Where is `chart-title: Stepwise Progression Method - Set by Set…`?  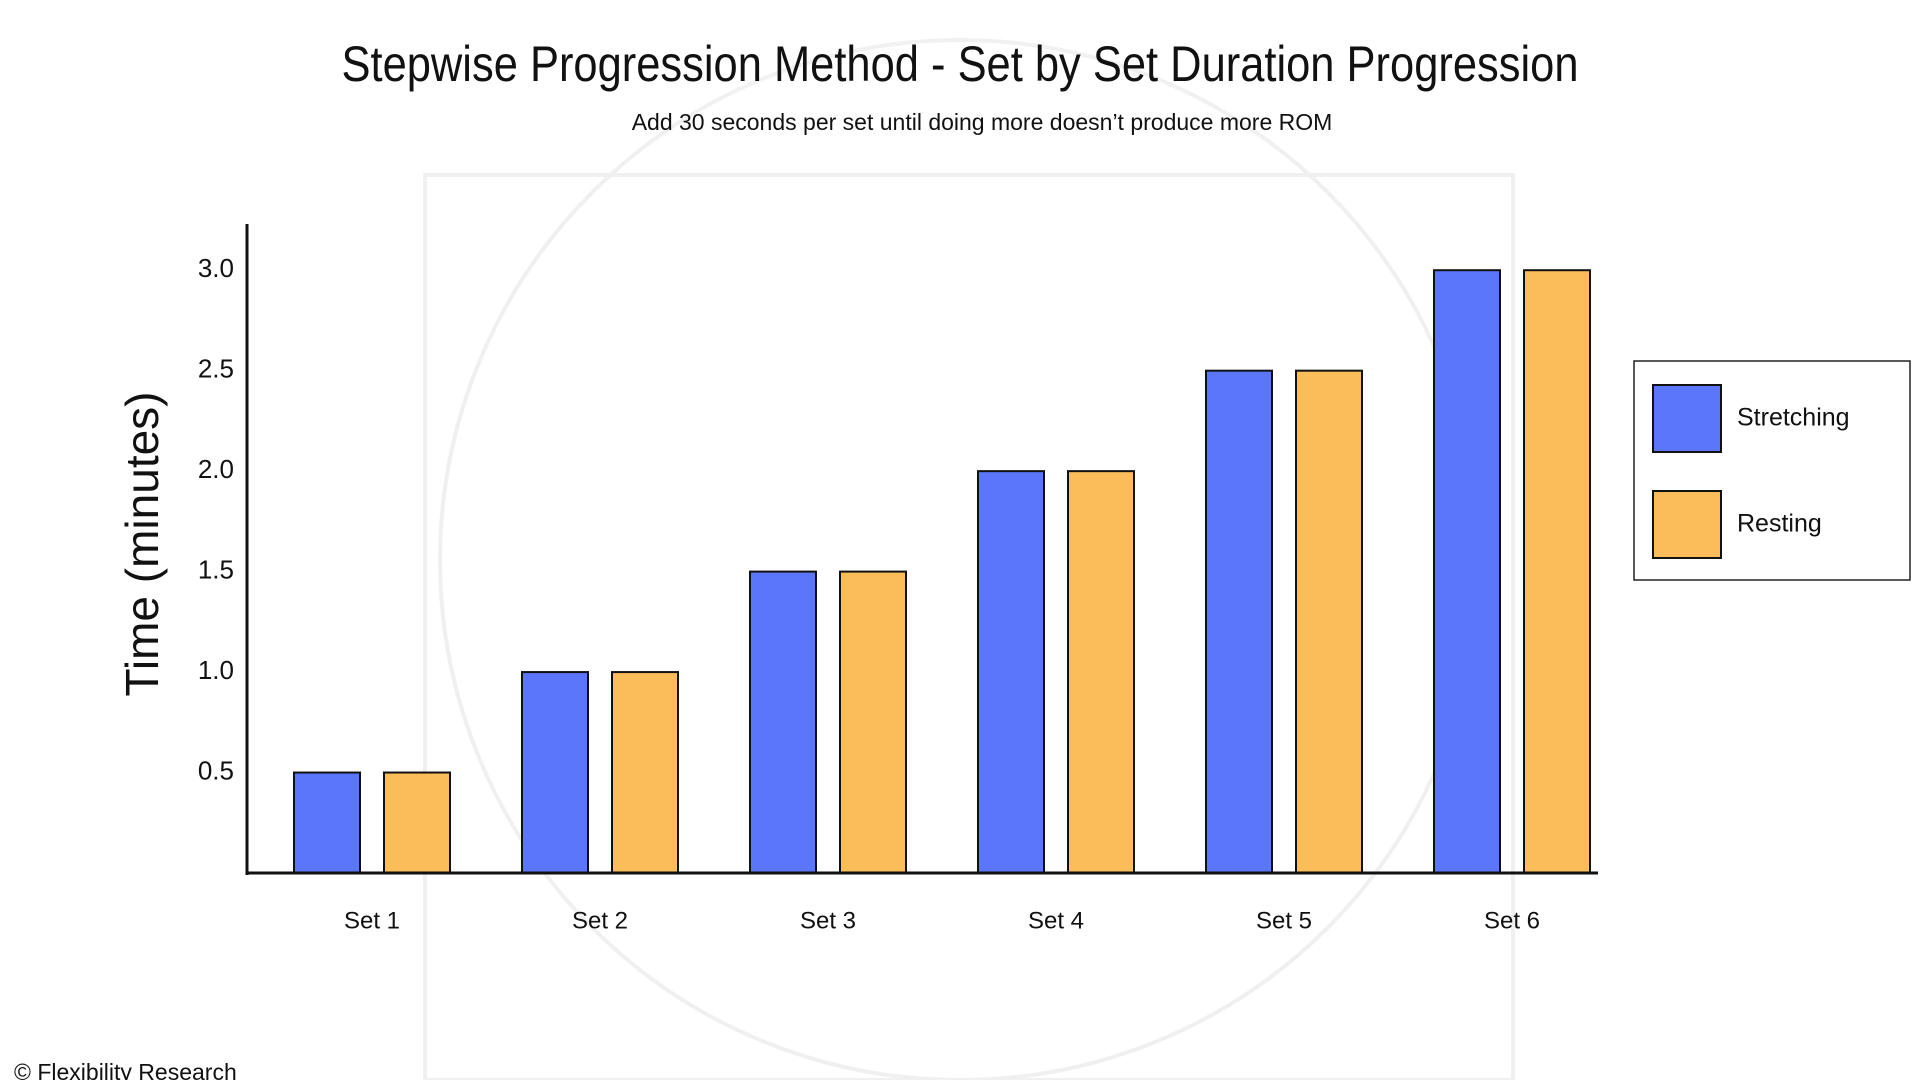
chart-title: Stepwise Progression Method - Set by Set… is located at coordinates (960, 64).